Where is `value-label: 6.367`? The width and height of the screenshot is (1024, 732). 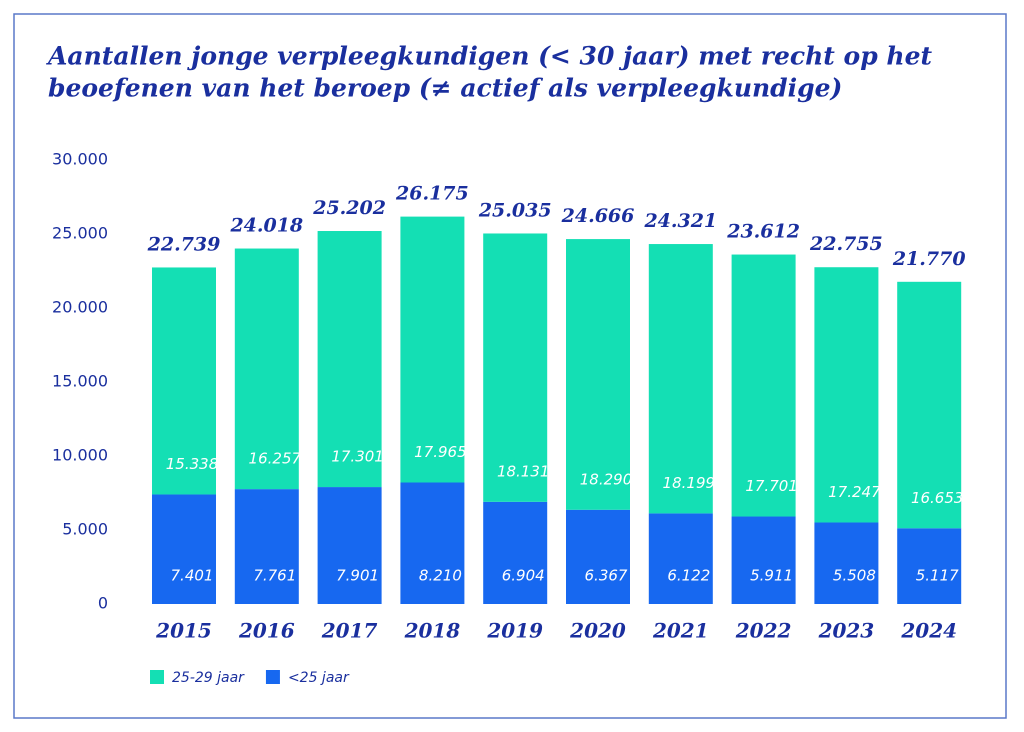
value-label: 6.367 is located at coordinates (606, 576).